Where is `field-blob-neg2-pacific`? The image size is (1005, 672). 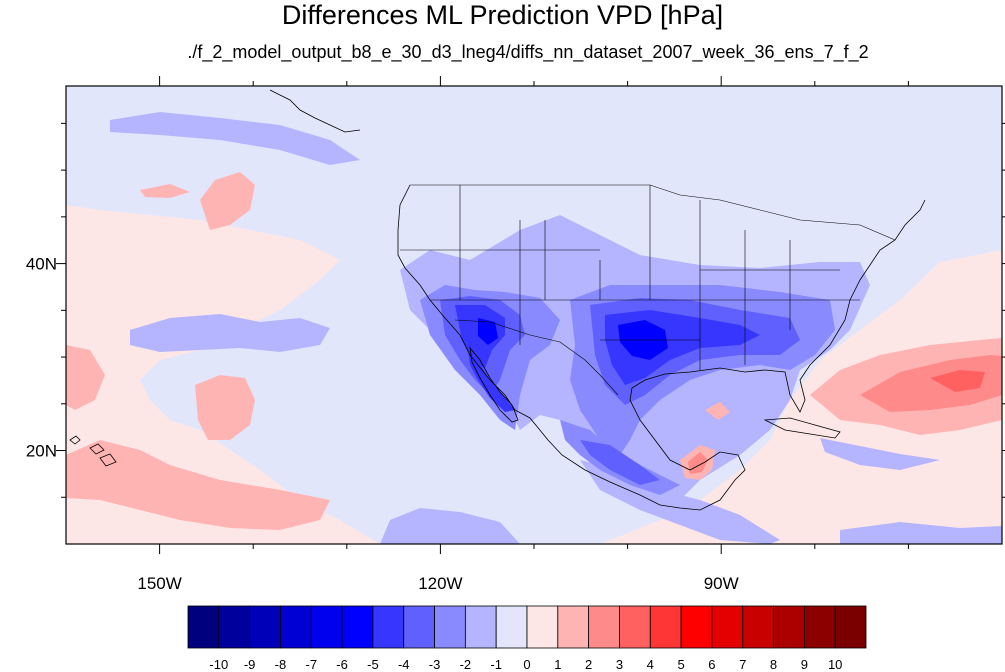 field-blob-neg2-pacific is located at coordinates (230, 333).